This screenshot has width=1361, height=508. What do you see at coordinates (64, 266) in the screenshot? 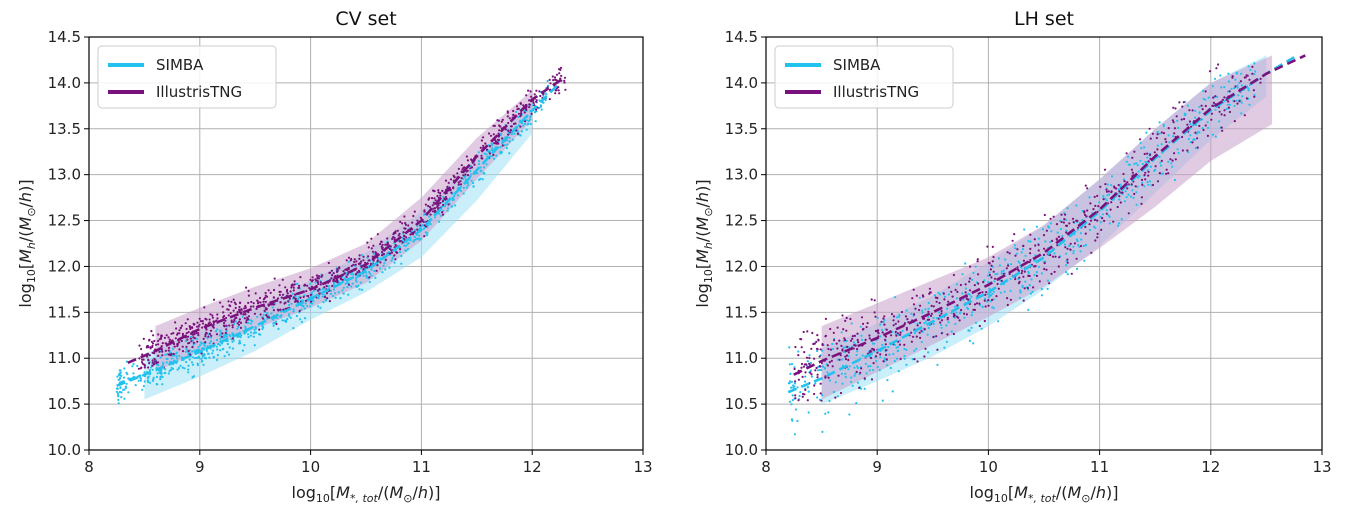
I see `y-tick-label: 12.0` at bounding box center [64, 266].